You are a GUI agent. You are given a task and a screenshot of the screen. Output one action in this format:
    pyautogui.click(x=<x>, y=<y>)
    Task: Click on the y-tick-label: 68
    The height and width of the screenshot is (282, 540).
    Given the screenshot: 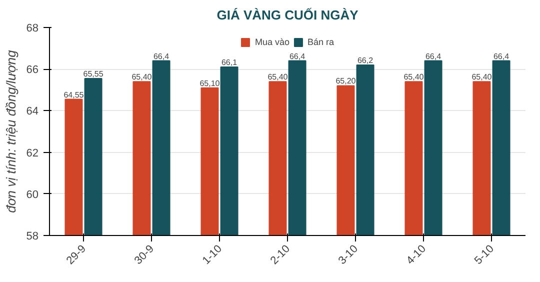 What is the action you would take?
    pyautogui.click(x=32, y=28)
    